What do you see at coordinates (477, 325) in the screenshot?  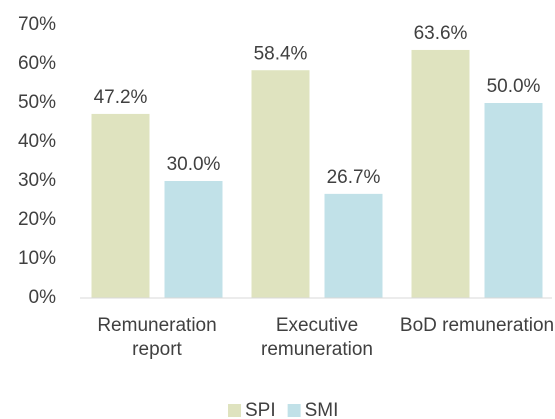 I see `x-tick-label: BoD remuneration` at bounding box center [477, 325].